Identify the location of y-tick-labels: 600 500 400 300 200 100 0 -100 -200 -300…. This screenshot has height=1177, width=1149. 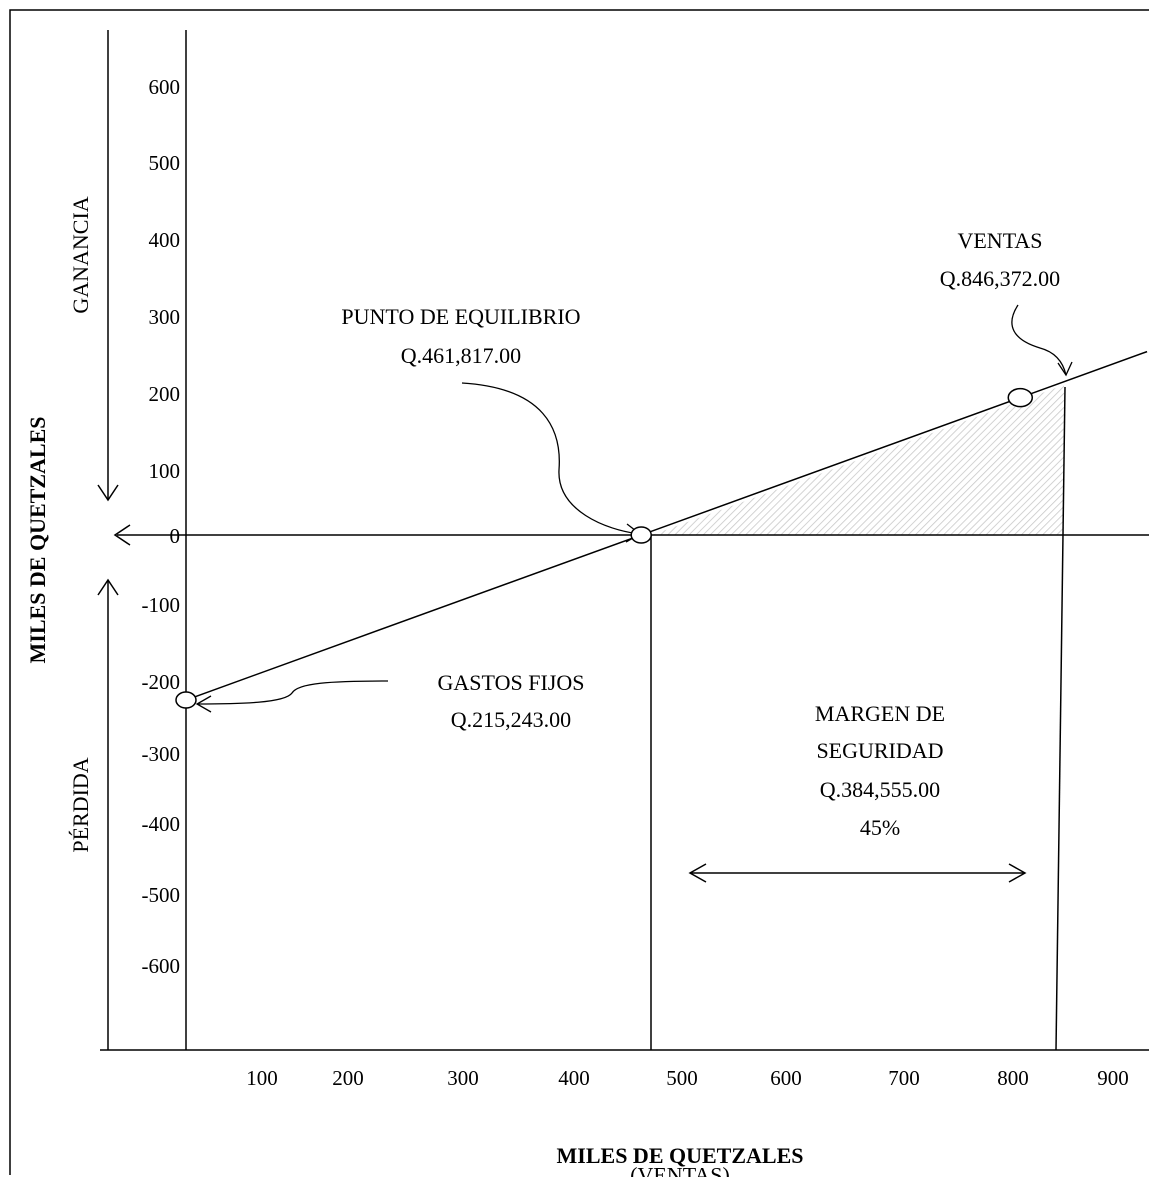
(161, 526).